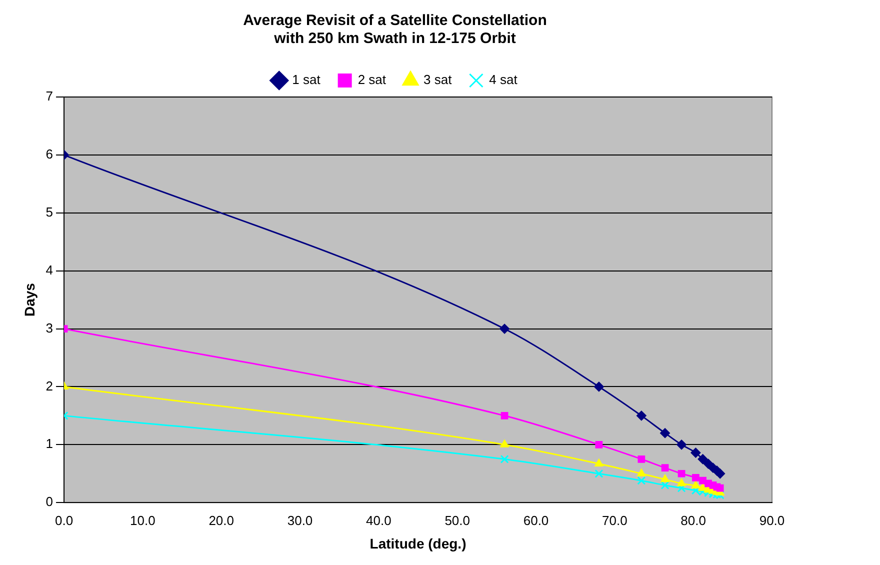 Image resolution: width=880 pixels, height=565 pixels. I want to click on y-tick-label: 5, so click(50, 212).